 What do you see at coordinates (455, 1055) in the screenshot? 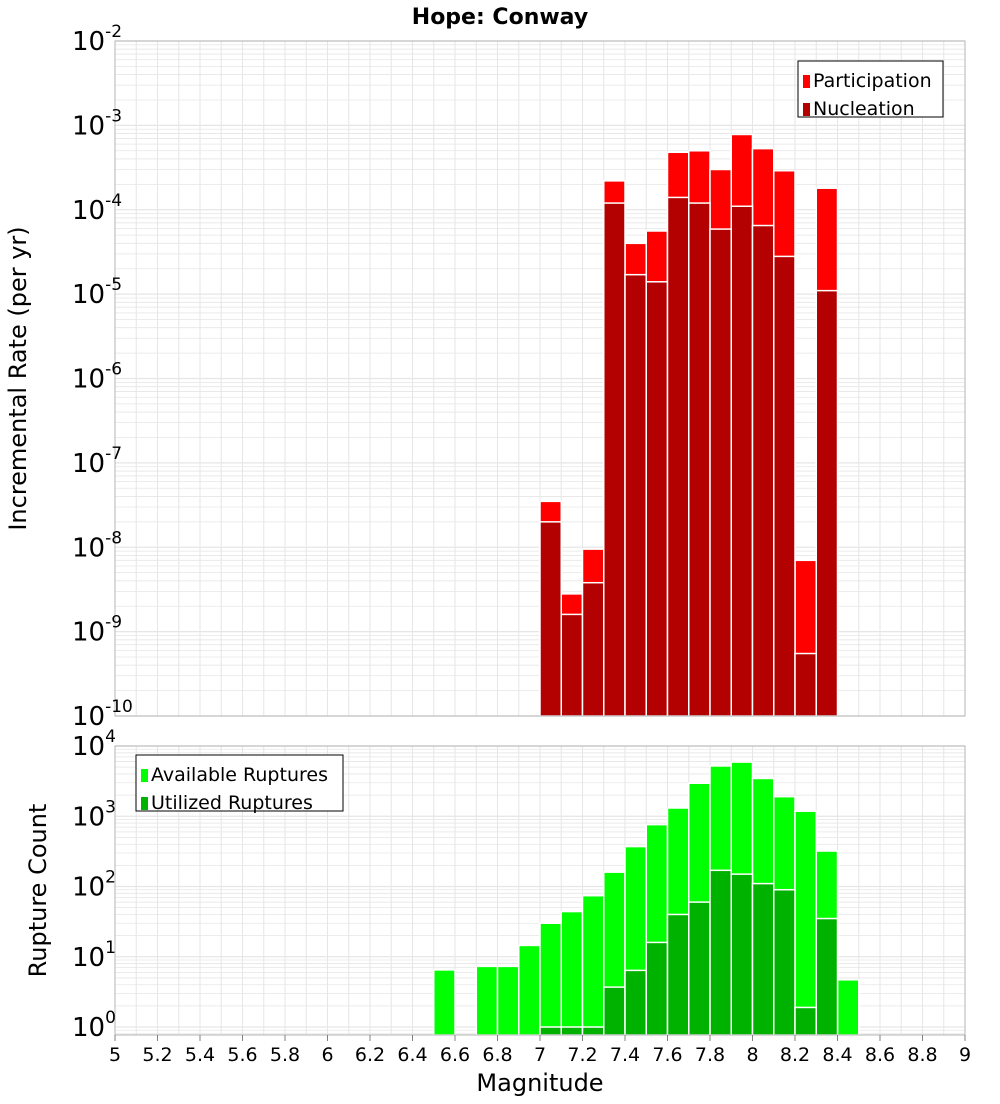
I see `x-tick-label: 6.6` at bounding box center [455, 1055].